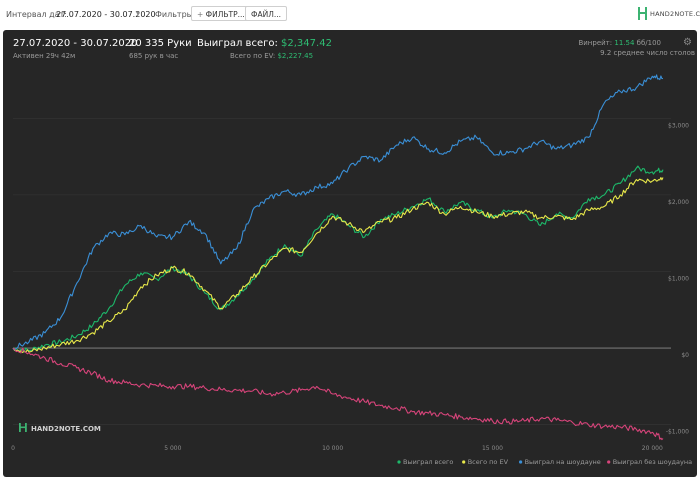 The width and height of the screenshot is (700, 477). I want to click on filters-label: Фильтры:, so click(175, 14).